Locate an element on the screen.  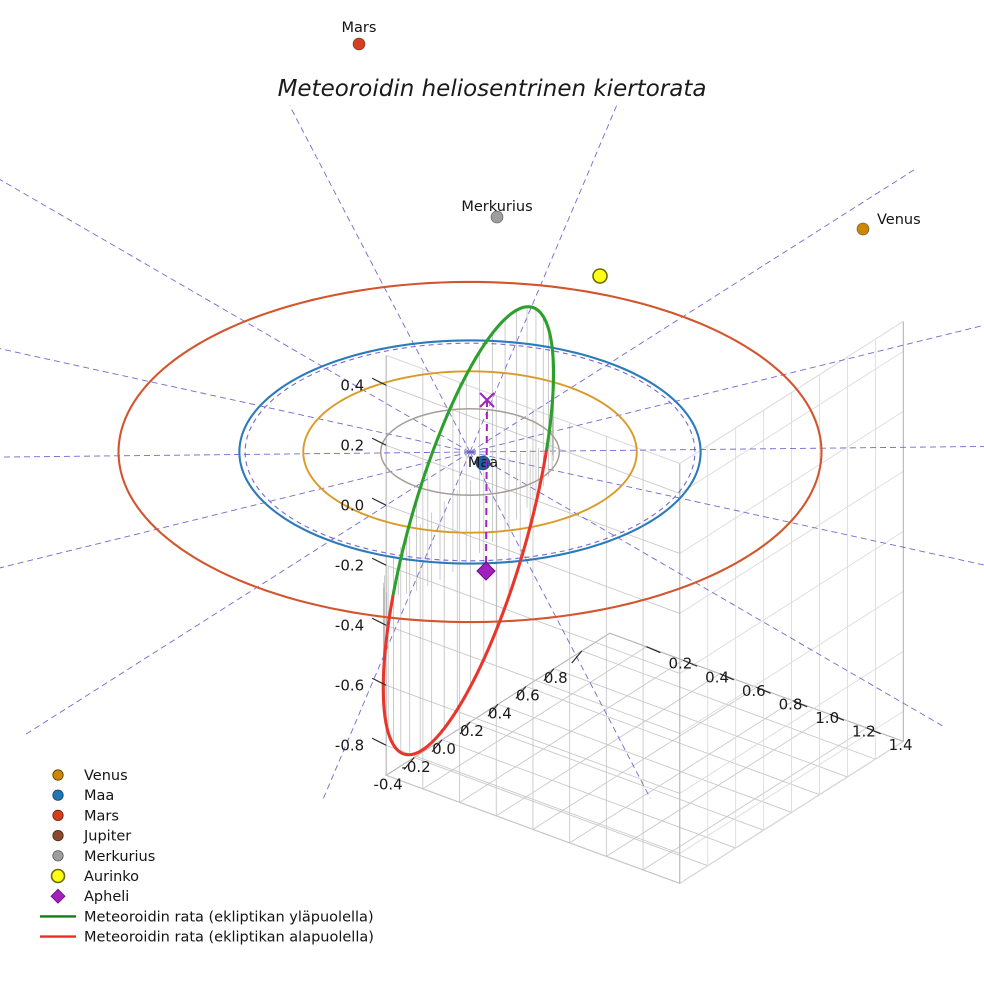
aphelion-marker-group is located at coordinates (486, 486).